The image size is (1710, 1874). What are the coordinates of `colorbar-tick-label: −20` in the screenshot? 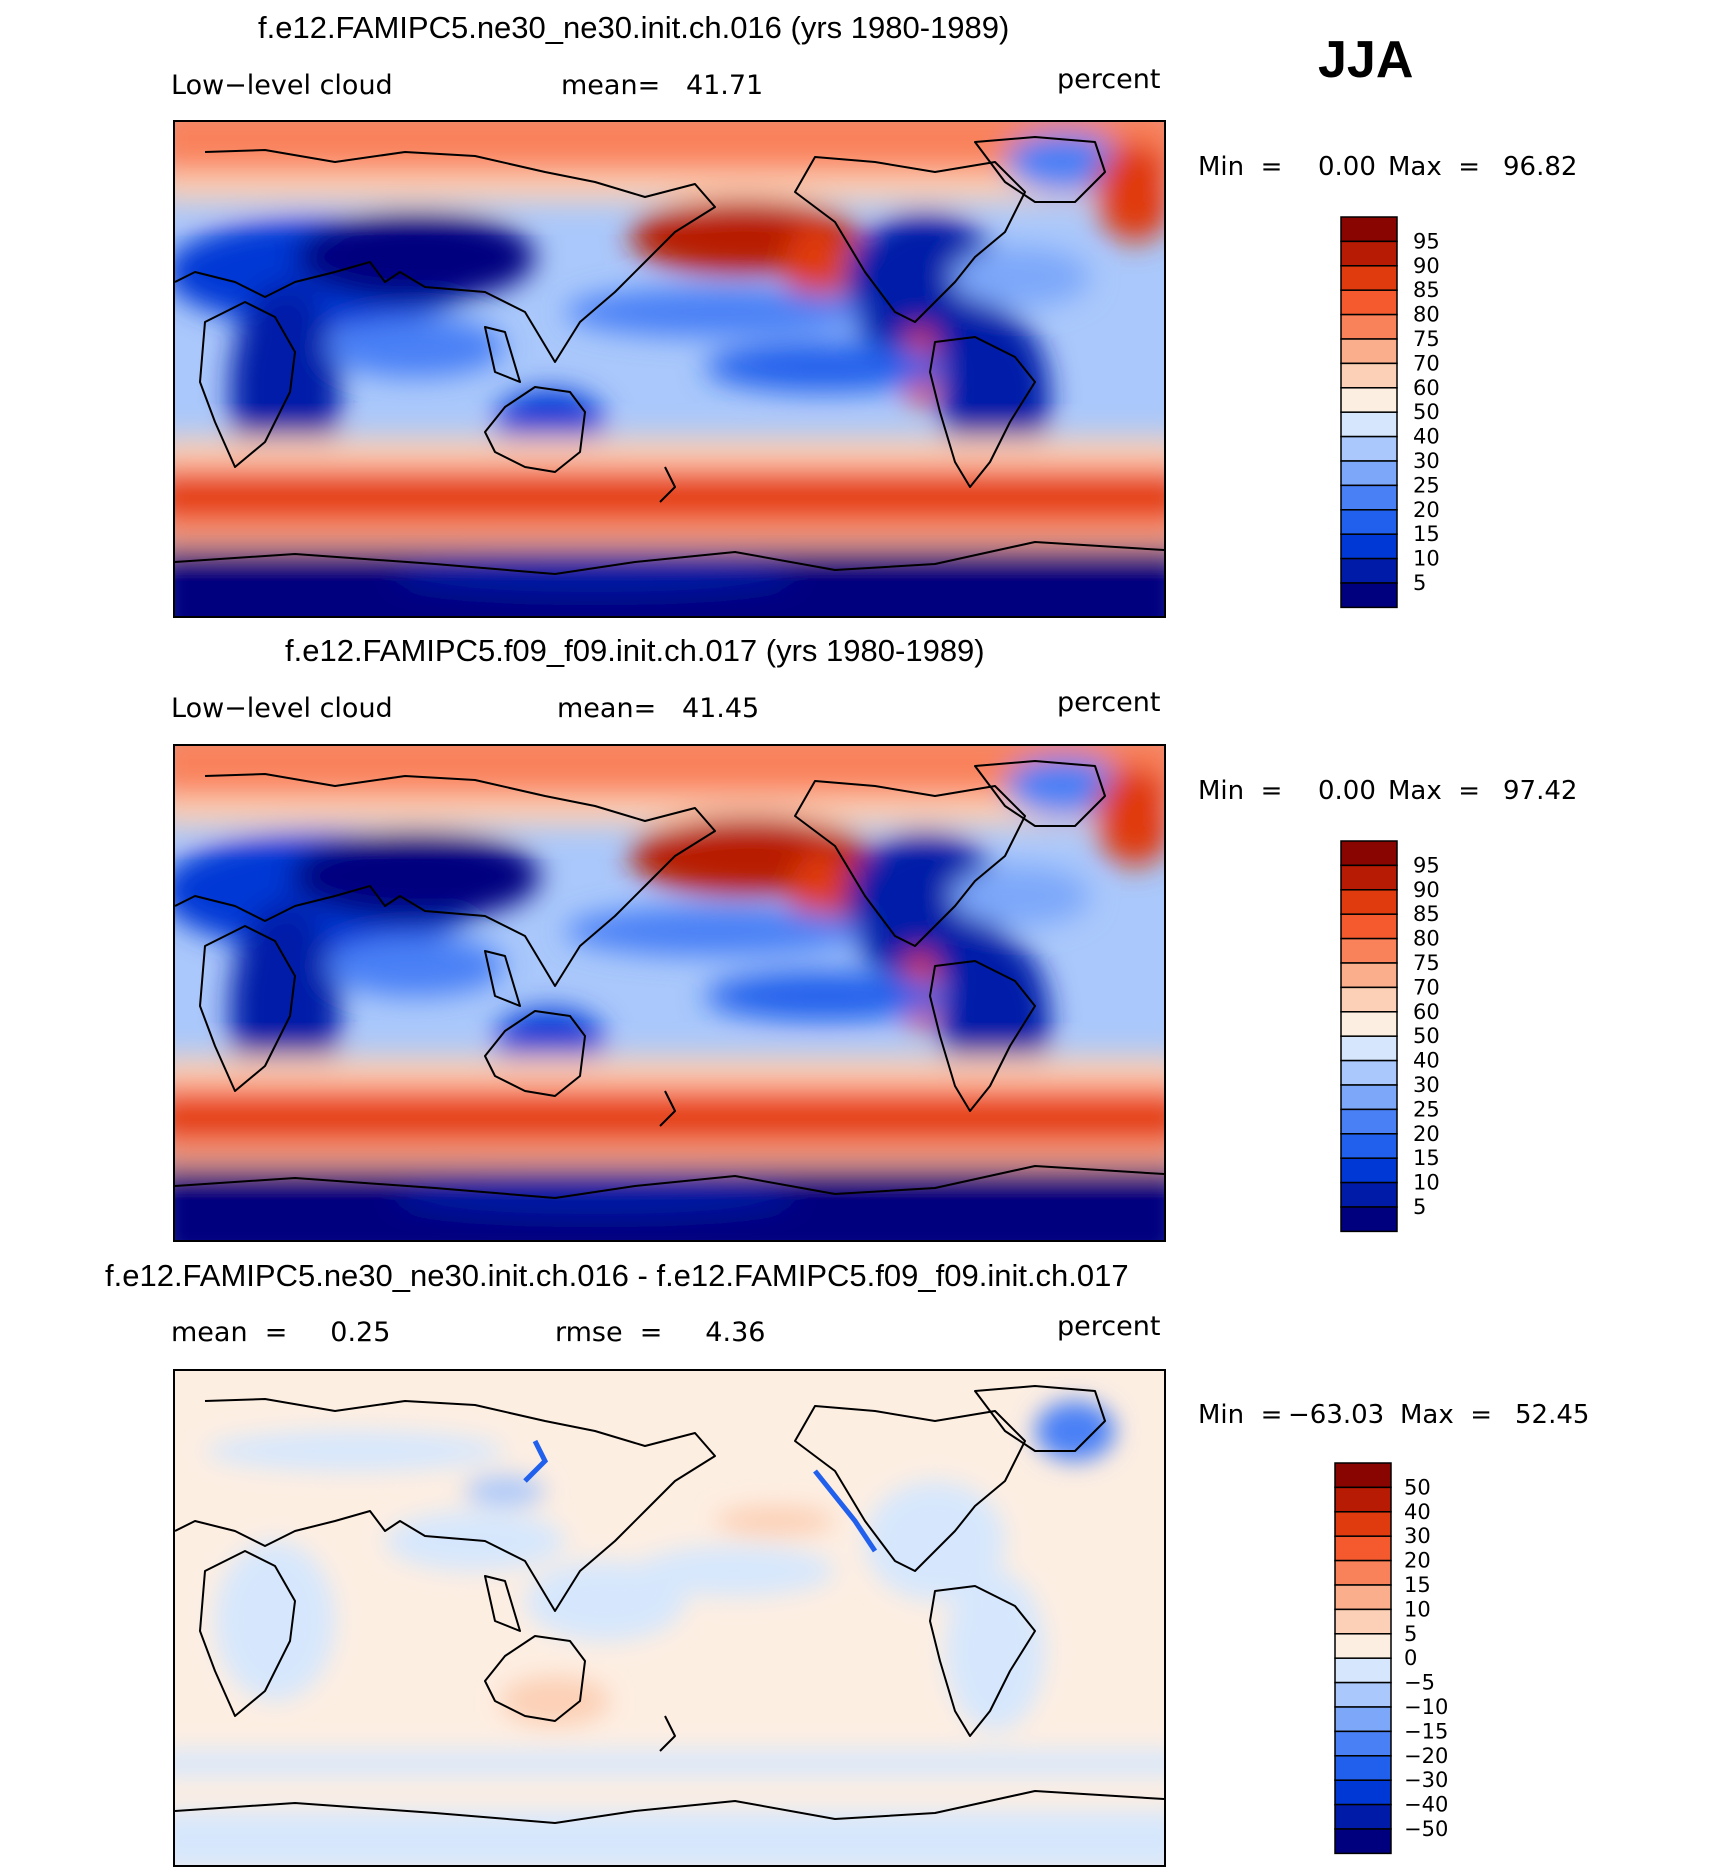 It's located at (1426, 1756).